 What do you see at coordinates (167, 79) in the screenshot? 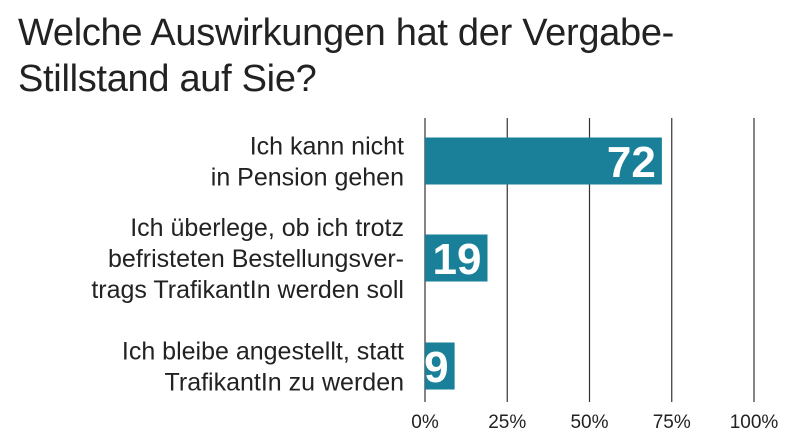
I see `chart-title-line-2: Stillstand auf Sie?` at bounding box center [167, 79].